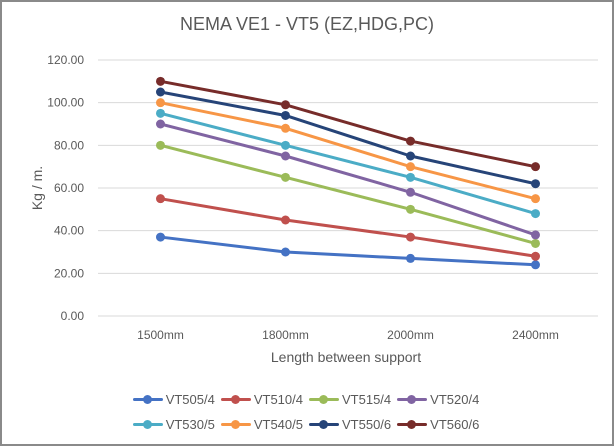  I want to click on y-tick-label: 60.00, so click(69, 188).